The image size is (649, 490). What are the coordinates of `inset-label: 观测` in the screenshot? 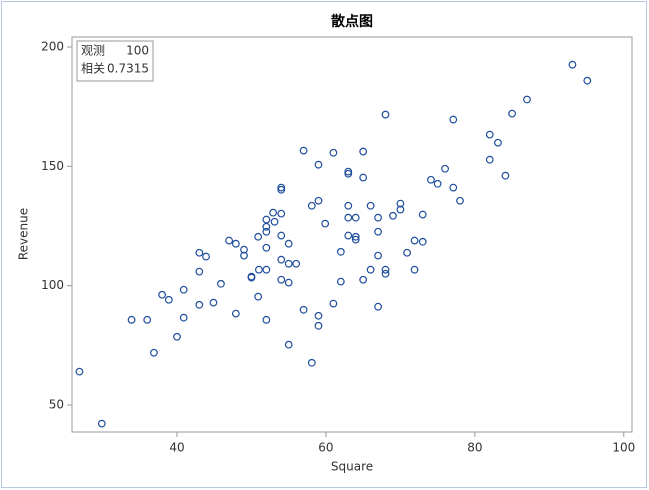 It's located at (93, 51).